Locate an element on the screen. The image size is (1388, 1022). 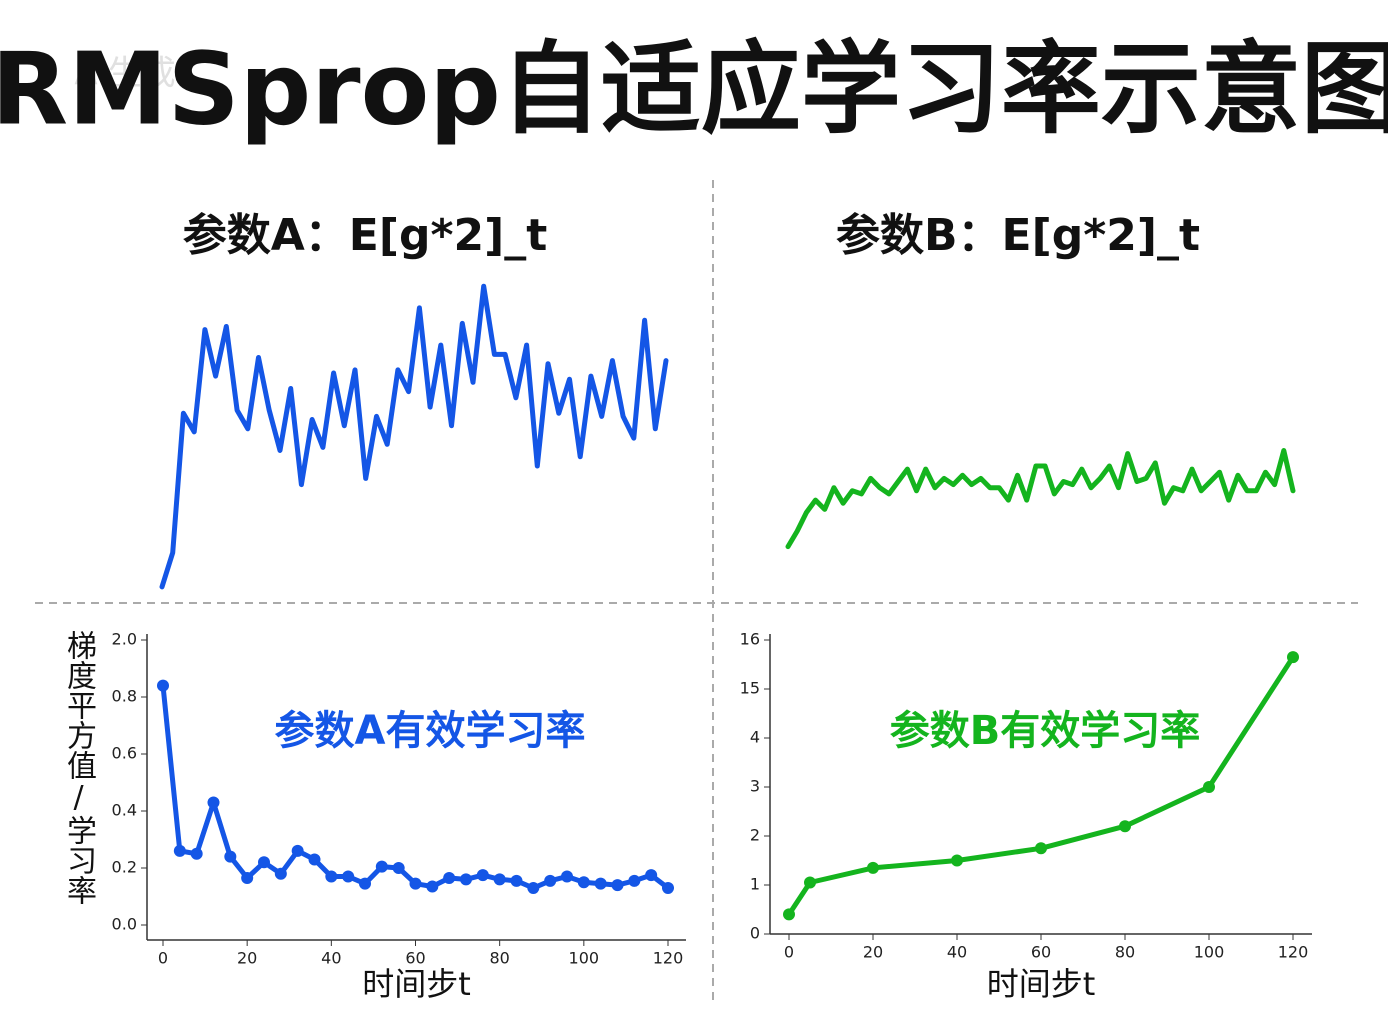
y-tick-label: 15 is located at coordinates (750, 688).